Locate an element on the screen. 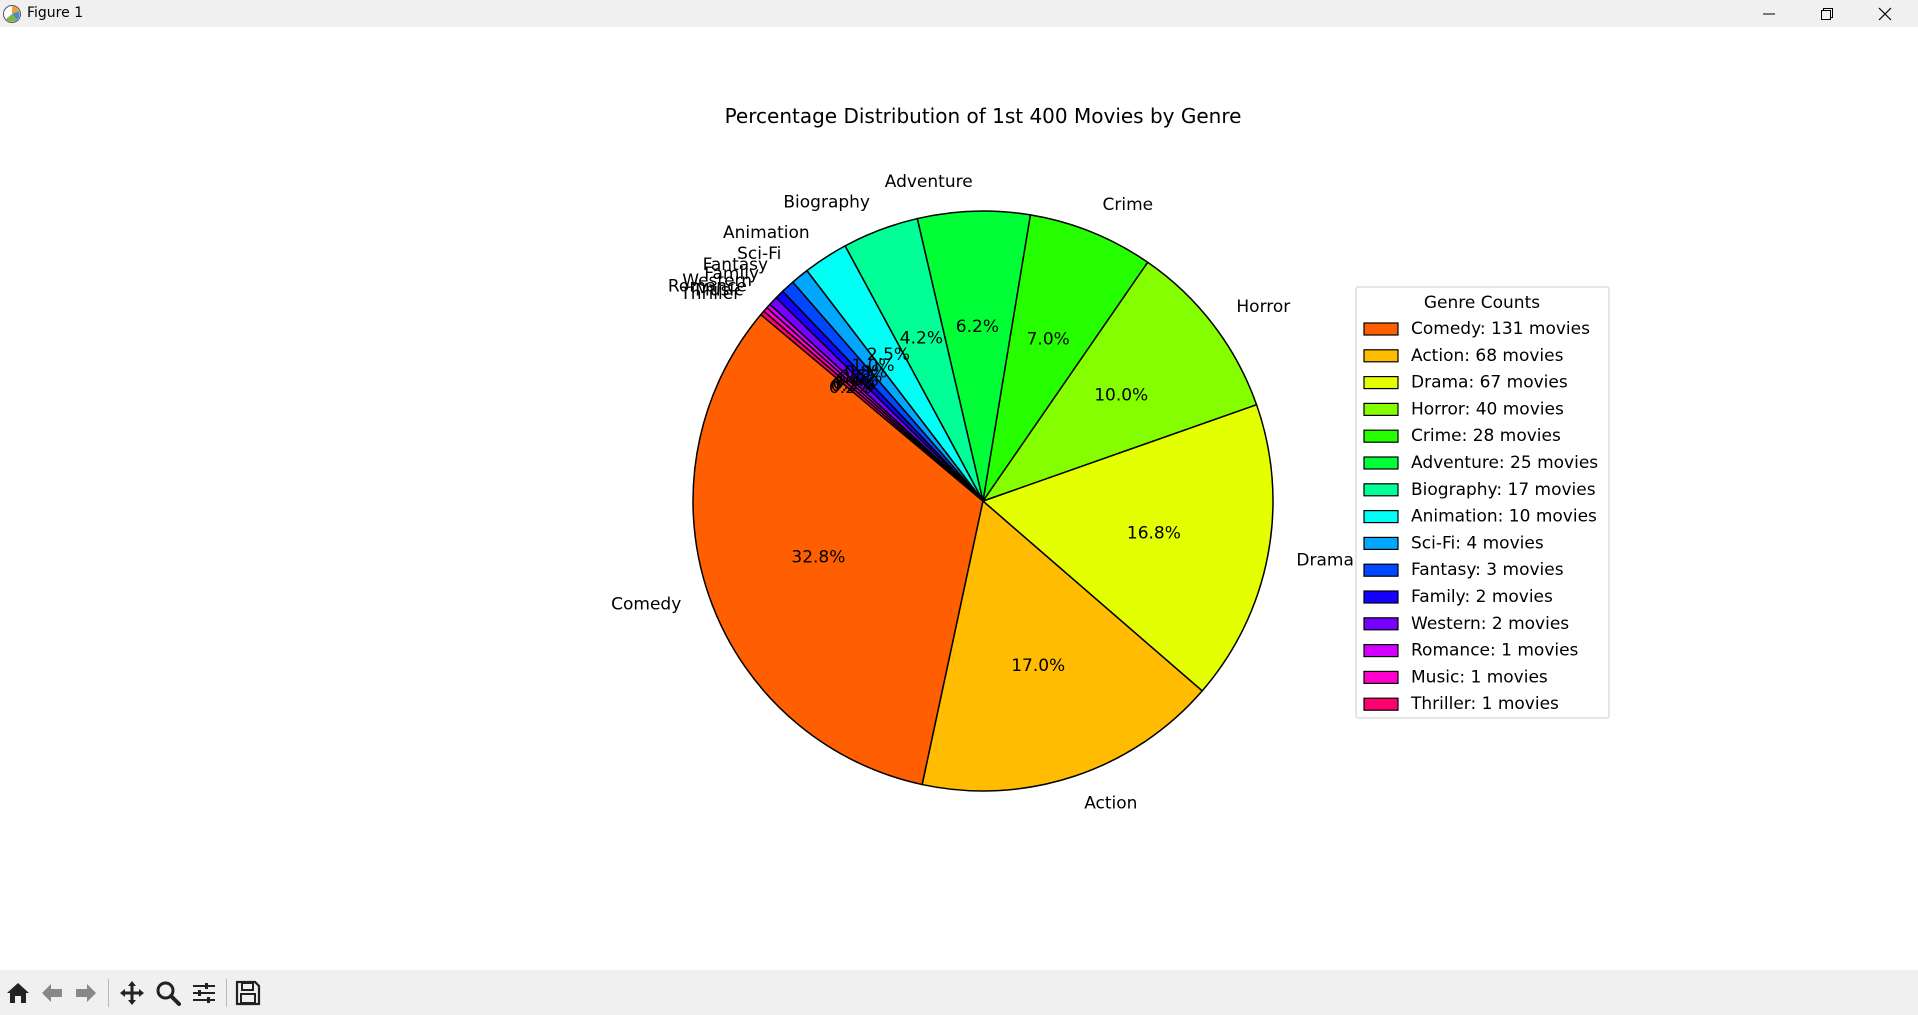 The image size is (1918, 1015). legend-entry-animation: Animation: 10 movies is located at coordinates (1504, 517).